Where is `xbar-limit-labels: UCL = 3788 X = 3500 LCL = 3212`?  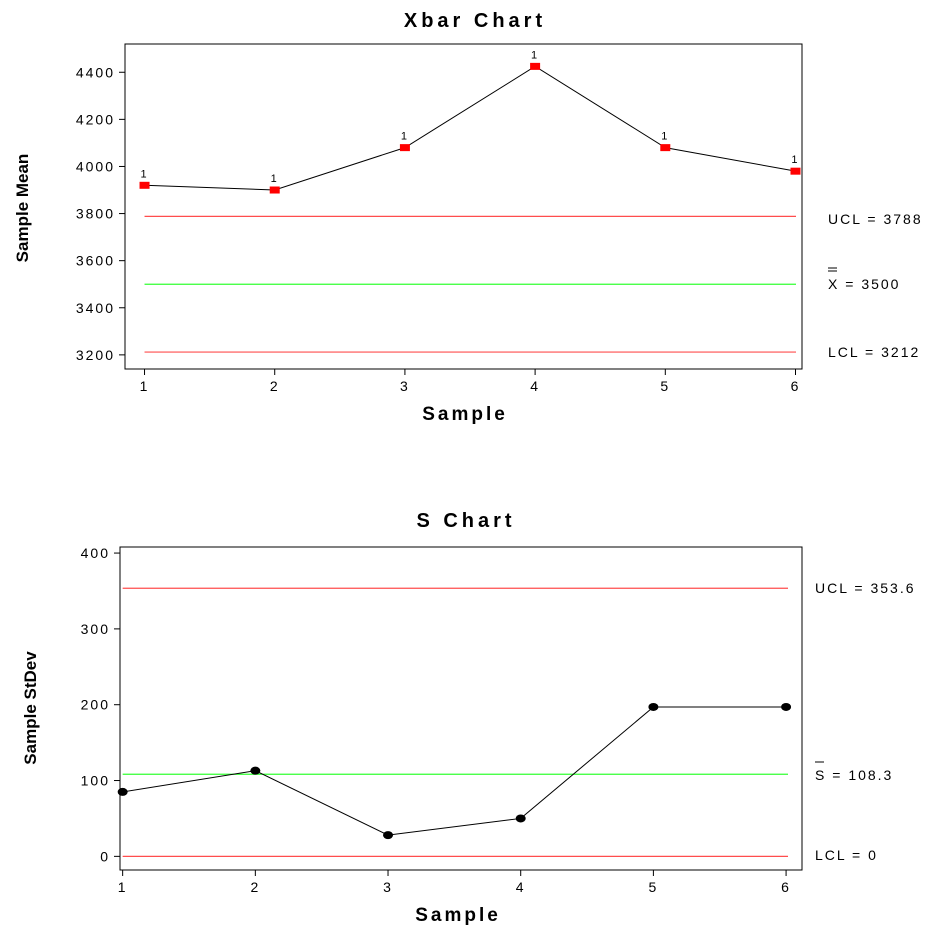 xbar-limit-labels: UCL = 3788 X = 3500 LCL = 3212 is located at coordinates (875, 285).